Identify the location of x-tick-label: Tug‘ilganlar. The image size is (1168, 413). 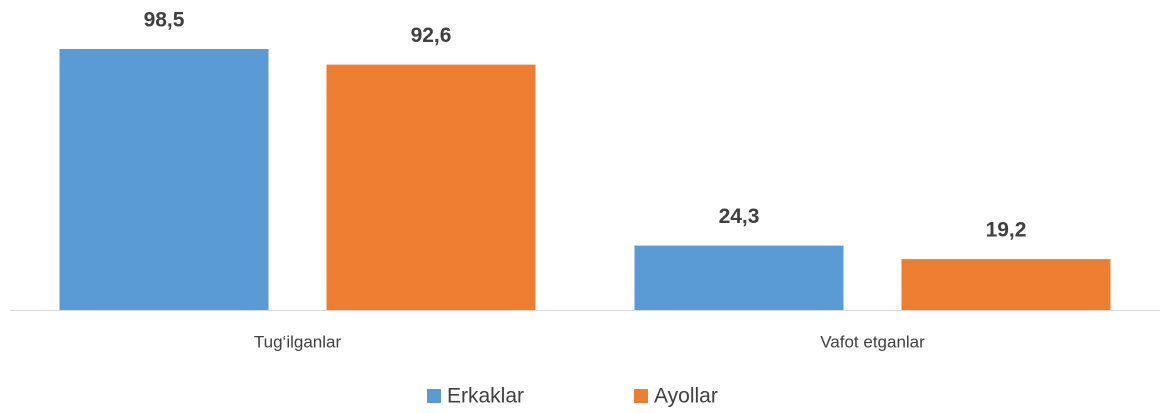
(298, 341).